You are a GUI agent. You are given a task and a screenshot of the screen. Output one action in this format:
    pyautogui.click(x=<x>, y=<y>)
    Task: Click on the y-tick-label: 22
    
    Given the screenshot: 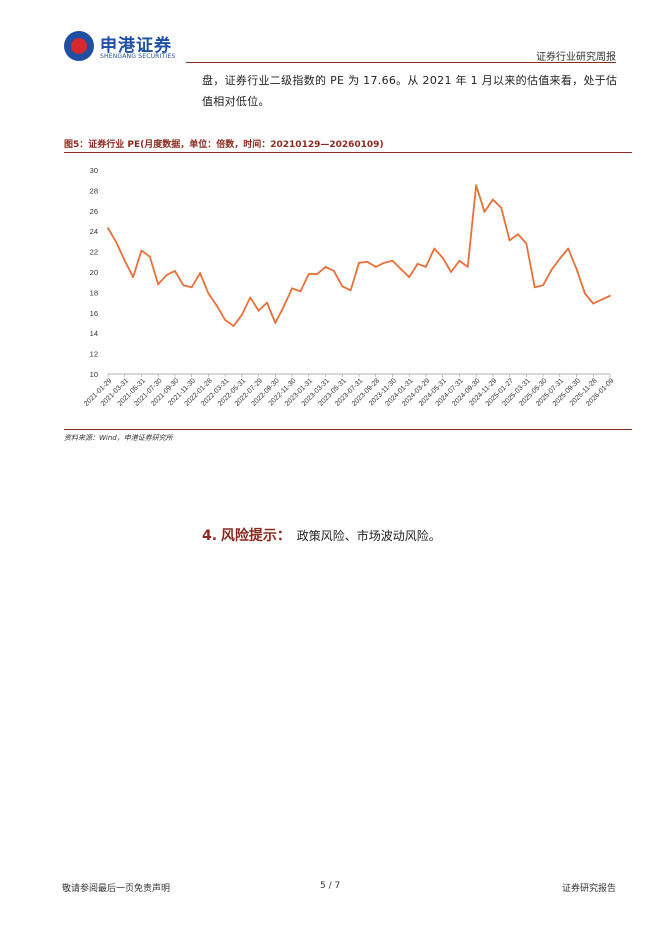 What is the action you would take?
    pyautogui.click(x=94, y=252)
    